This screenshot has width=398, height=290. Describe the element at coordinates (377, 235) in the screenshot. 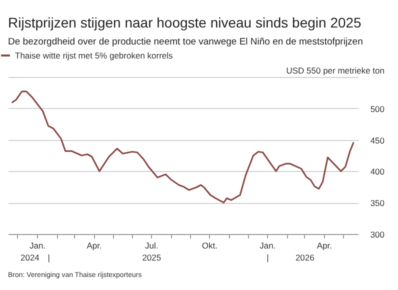

I see `y-tick-label: 300` at that location.